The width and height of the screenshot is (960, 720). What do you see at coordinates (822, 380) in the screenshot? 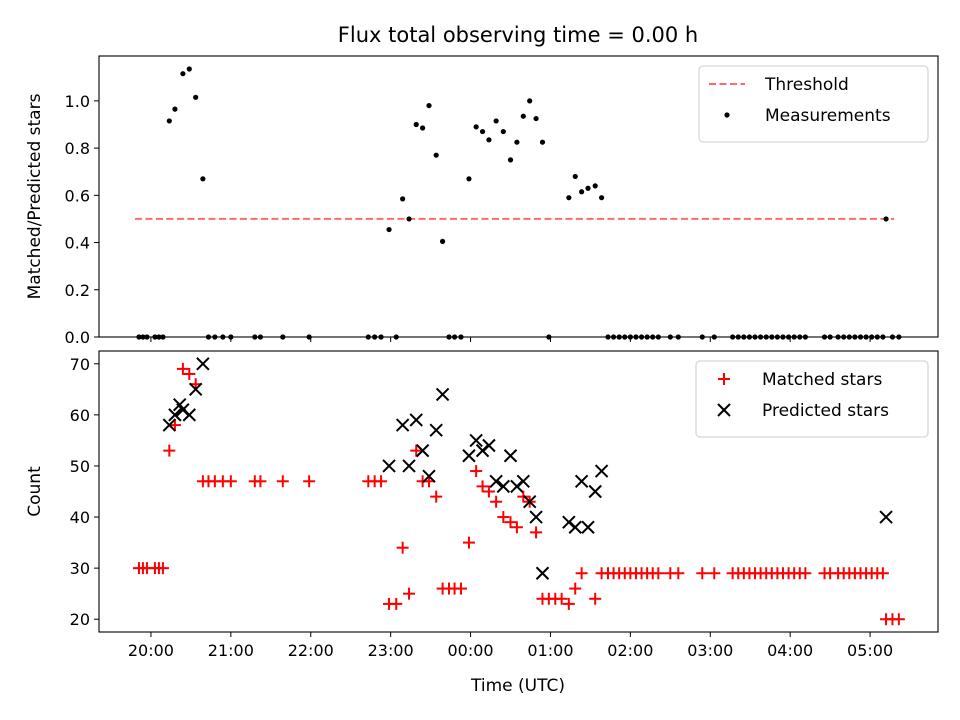
I see `legend-entry-label: Matched stars` at bounding box center [822, 380].